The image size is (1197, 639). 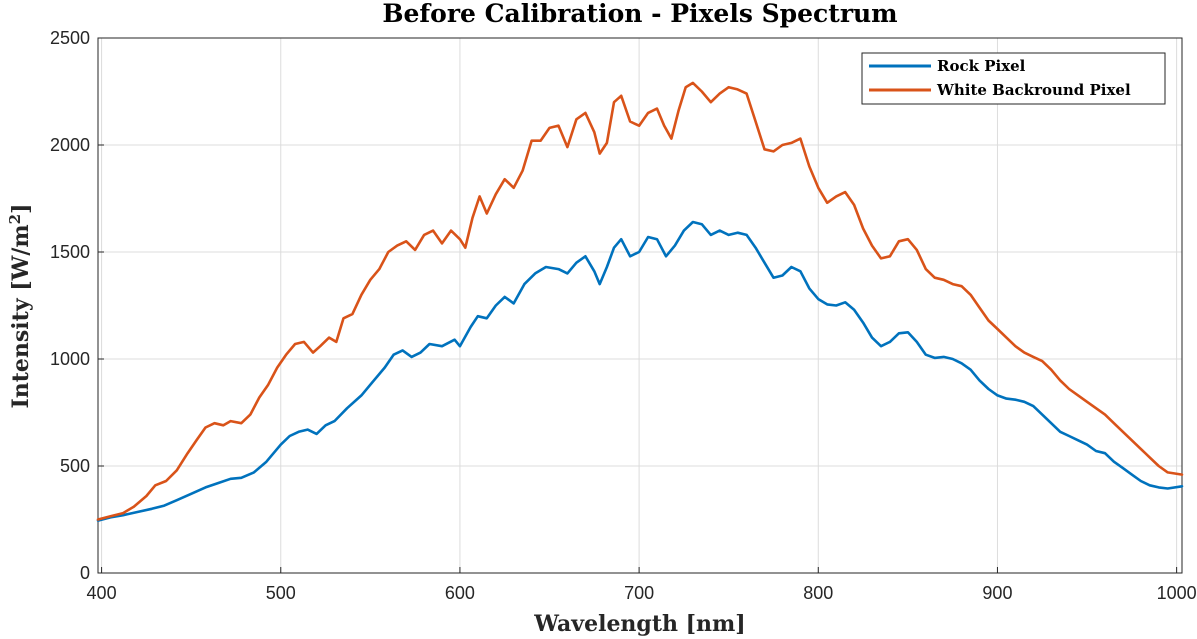 What do you see at coordinates (639, 14) in the screenshot?
I see `chart-title: Before Calibration - Pixels Spectrum` at bounding box center [639, 14].